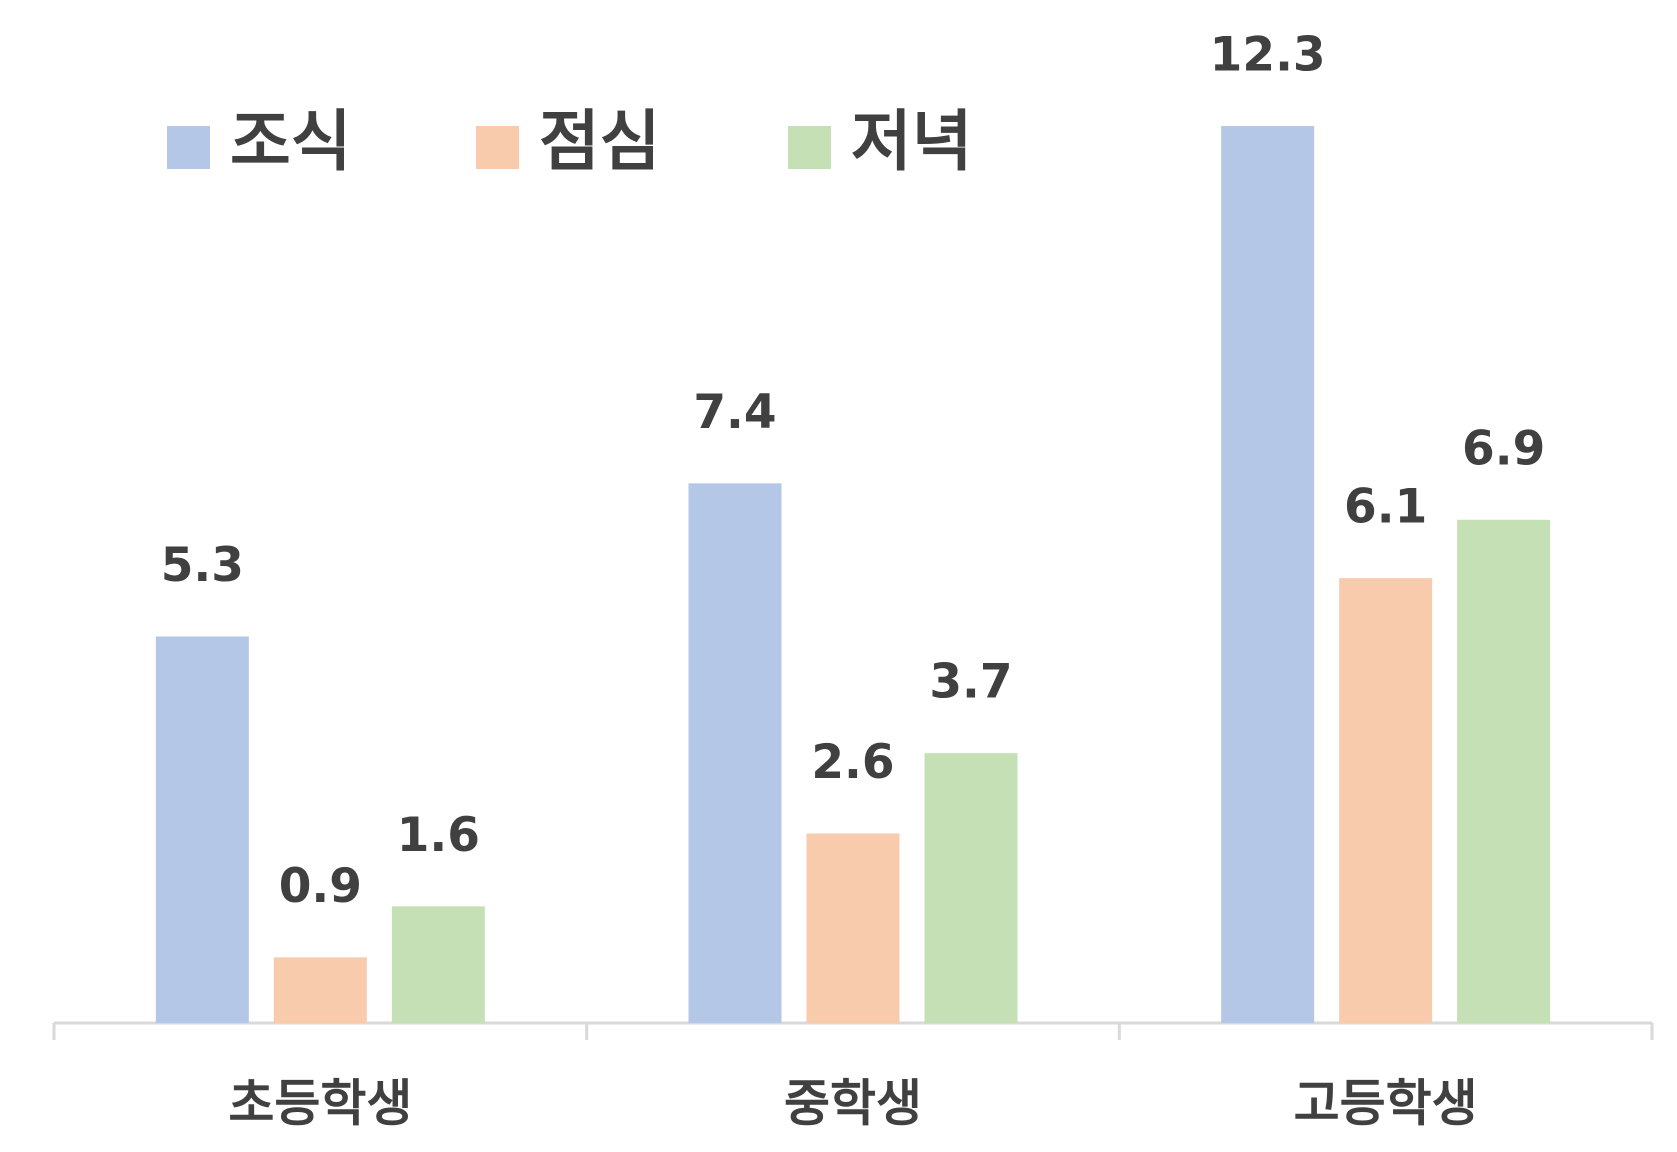 Image resolution: width=1677 pixels, height=1152 pixels. Describe the element at coordinates (320, 1104) in the screenshot. I see `x-tick-label: 초등학생` at that location.